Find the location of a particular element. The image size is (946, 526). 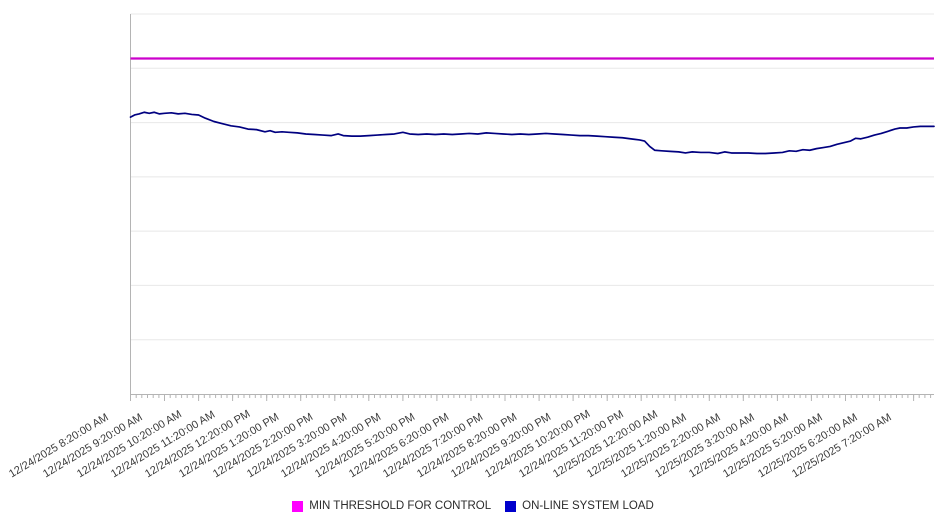

series-line-on-line-system-load is located at coordinates (532, 133).